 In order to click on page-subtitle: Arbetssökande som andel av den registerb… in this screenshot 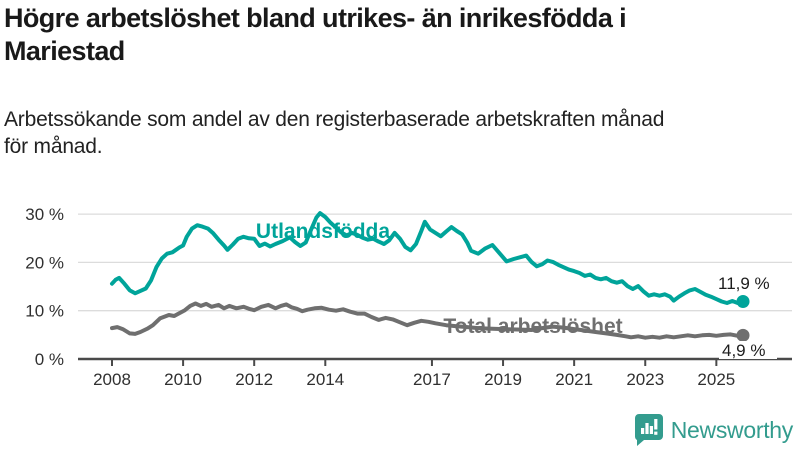, I will do `click(334, 133)`.